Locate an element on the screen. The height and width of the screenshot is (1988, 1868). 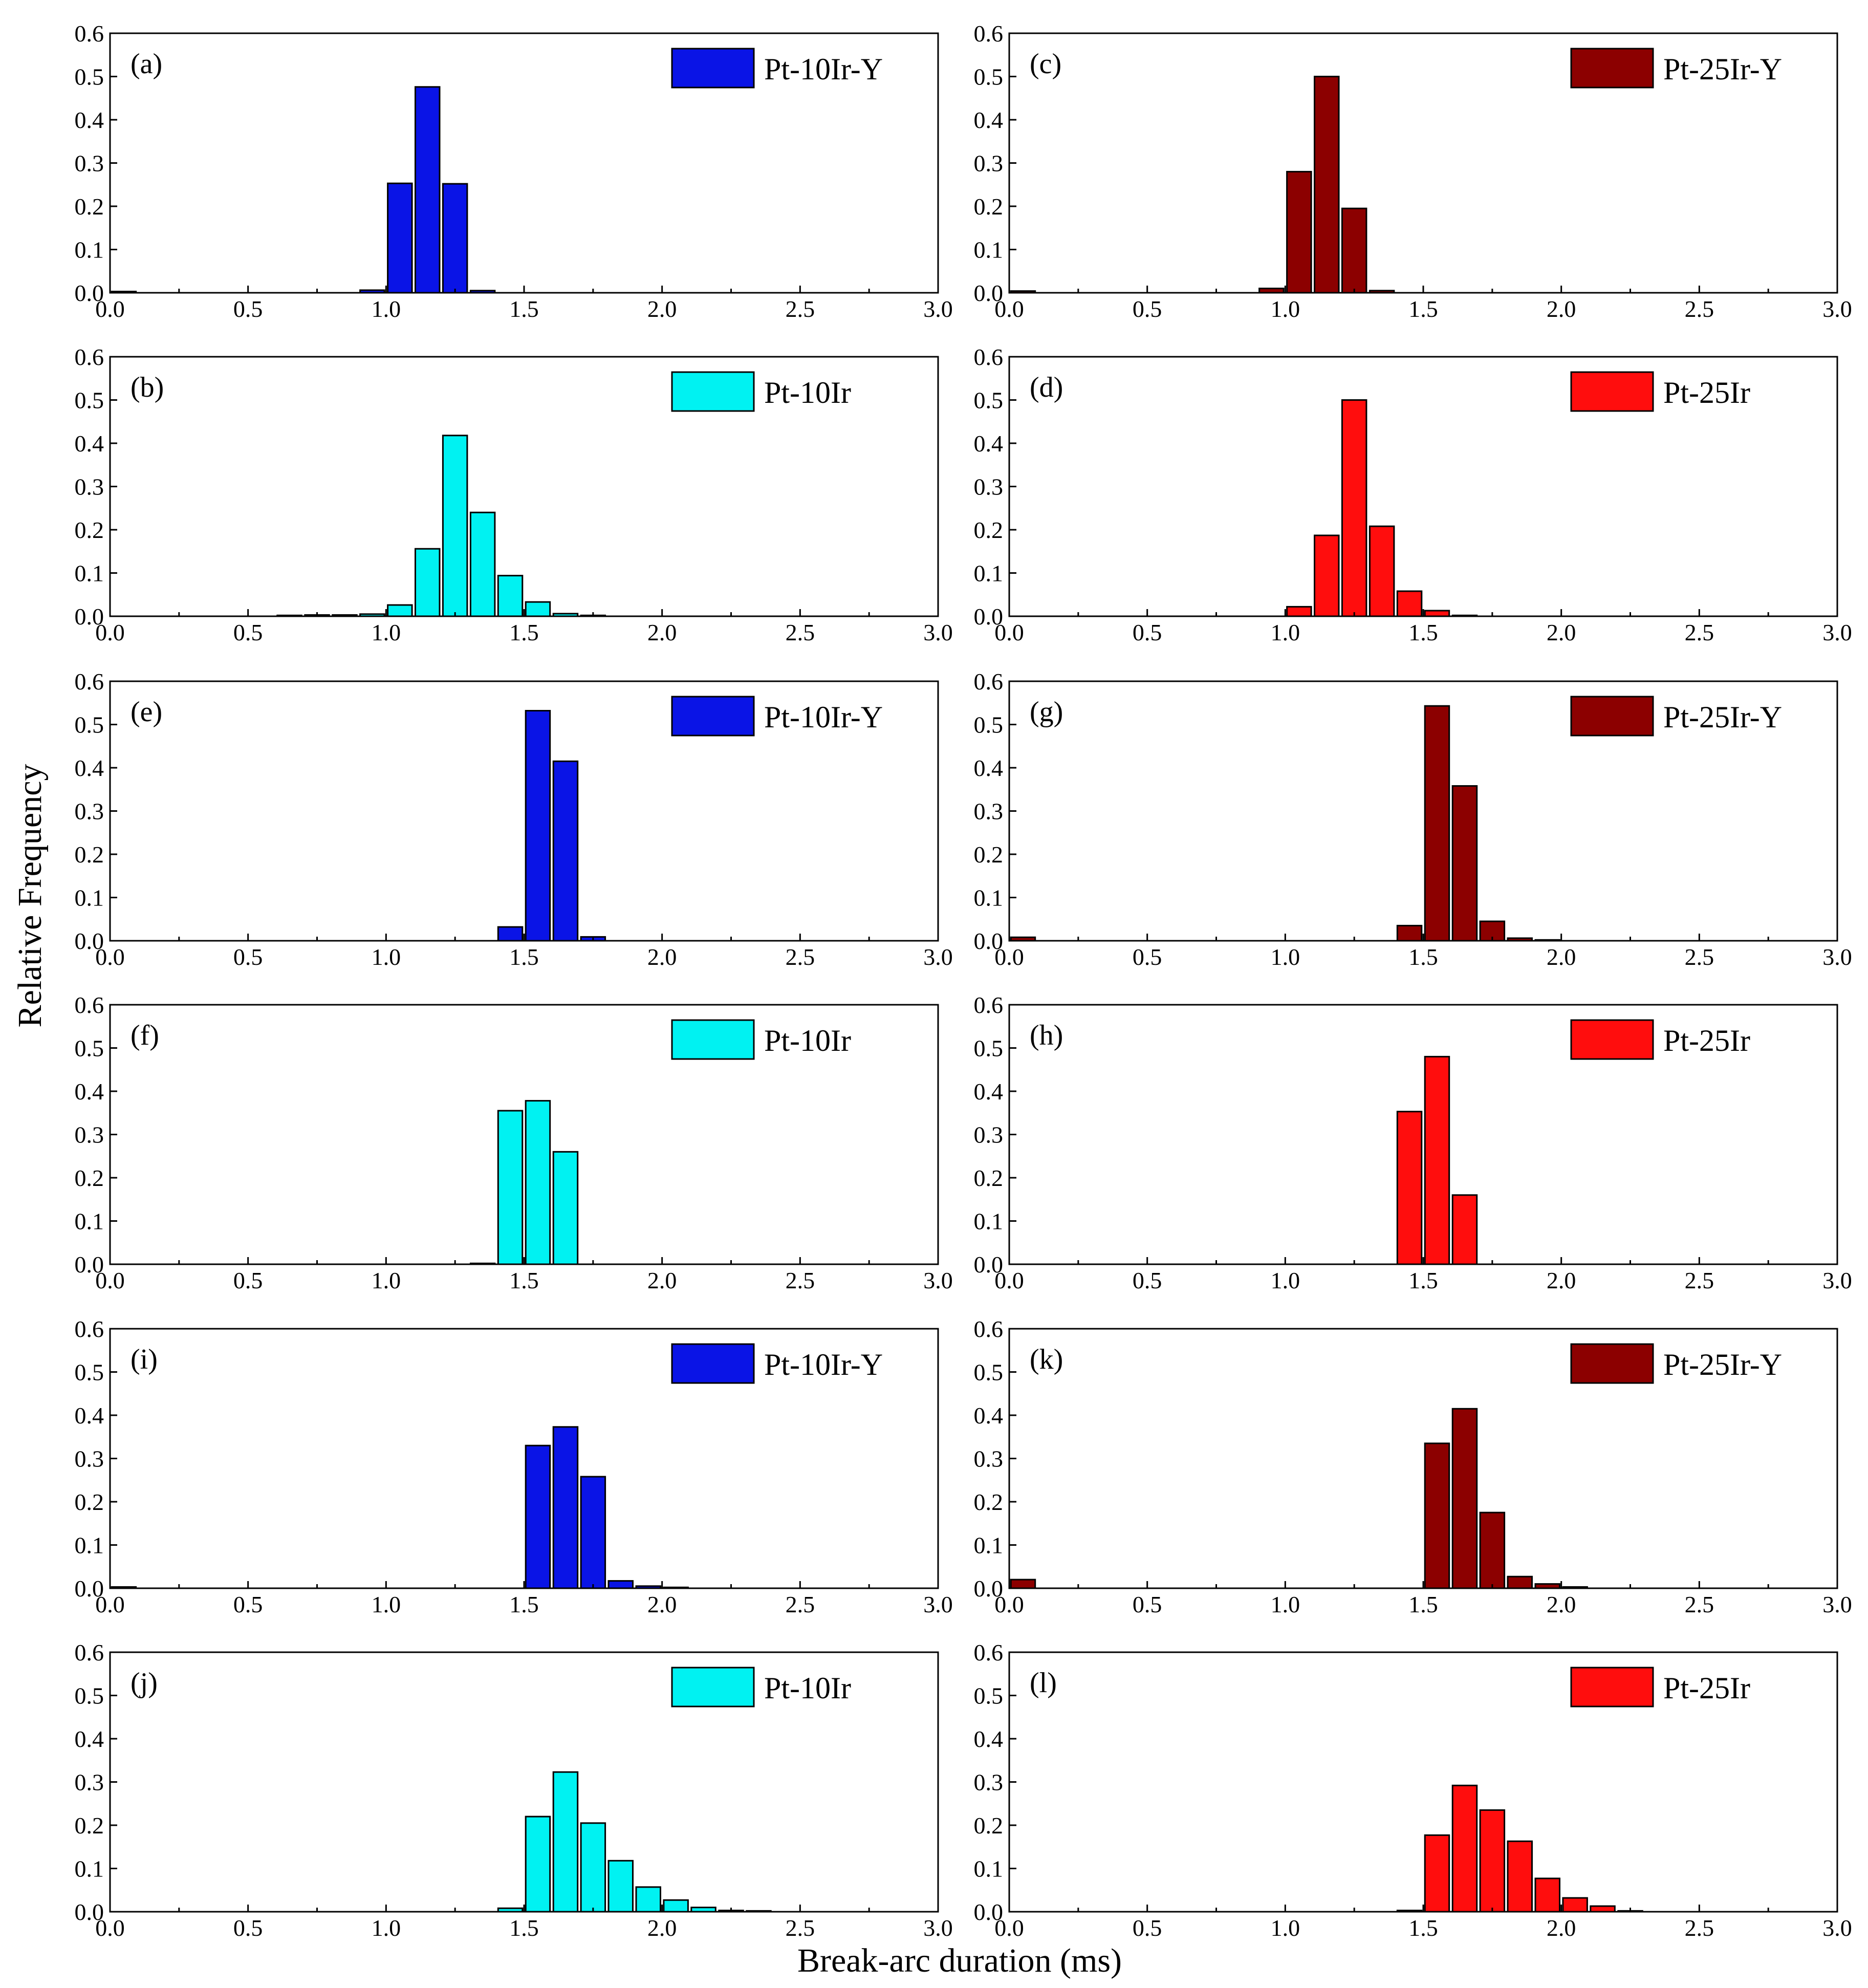
y-tick-label-b-4: 0.4 is located at coordinates (90, 443).